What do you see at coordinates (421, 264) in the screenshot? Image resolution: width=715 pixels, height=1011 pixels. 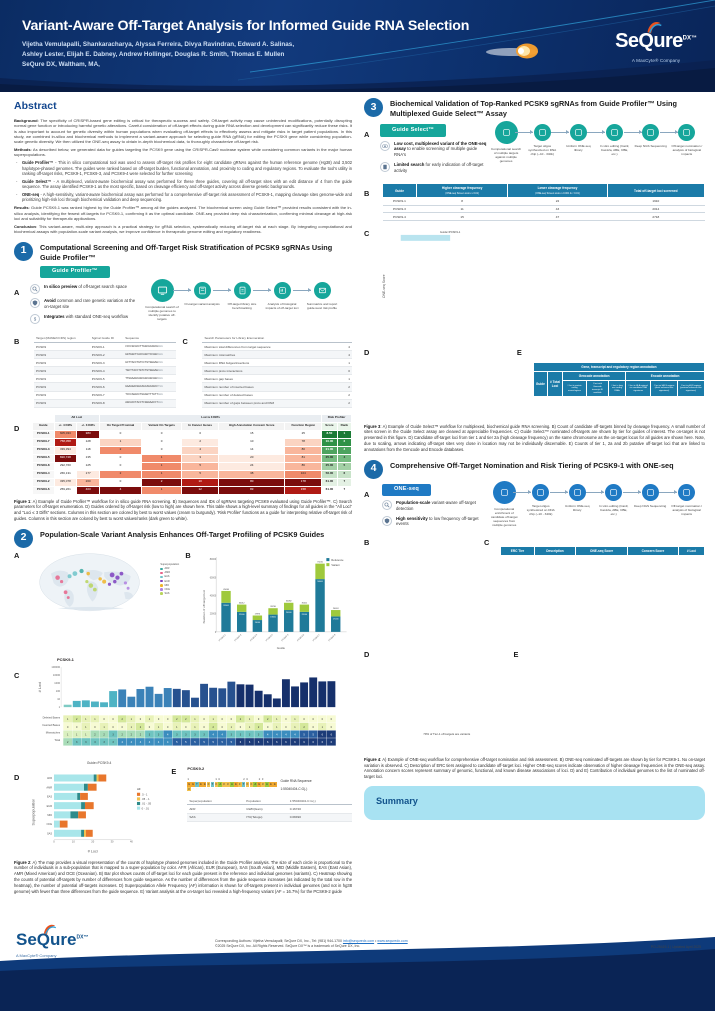 I see `fig3C-chart: ONE-seq Score Guide=PCSK9-1` at bounding box center [421, 264].